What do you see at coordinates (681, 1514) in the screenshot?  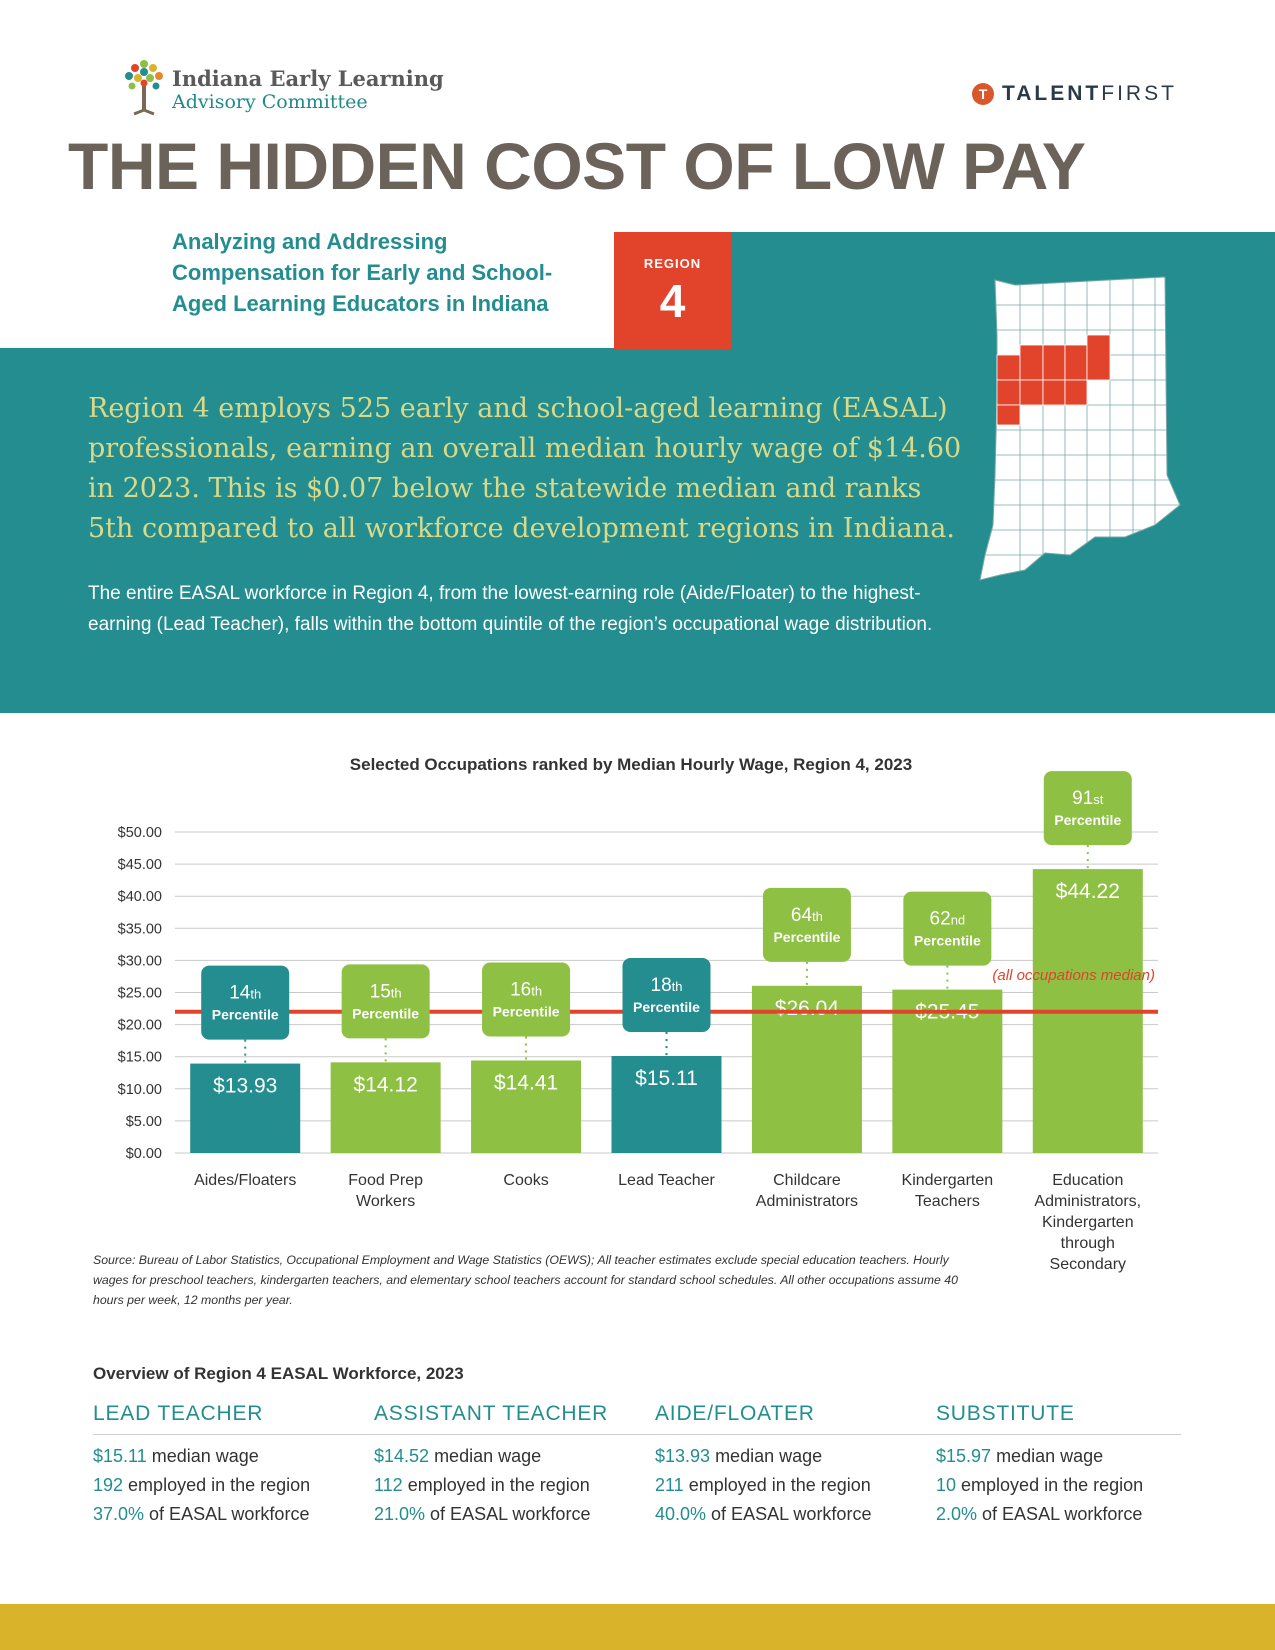 I see `share-value: 40.0%` at bounding box center [681, 1514].